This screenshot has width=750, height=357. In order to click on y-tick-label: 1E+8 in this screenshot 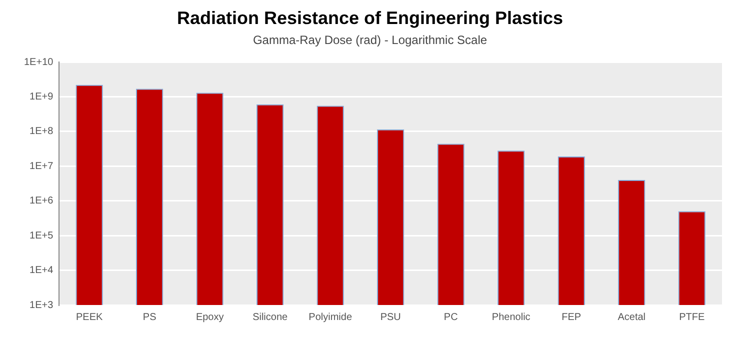, I will do `click(42, 132)`.